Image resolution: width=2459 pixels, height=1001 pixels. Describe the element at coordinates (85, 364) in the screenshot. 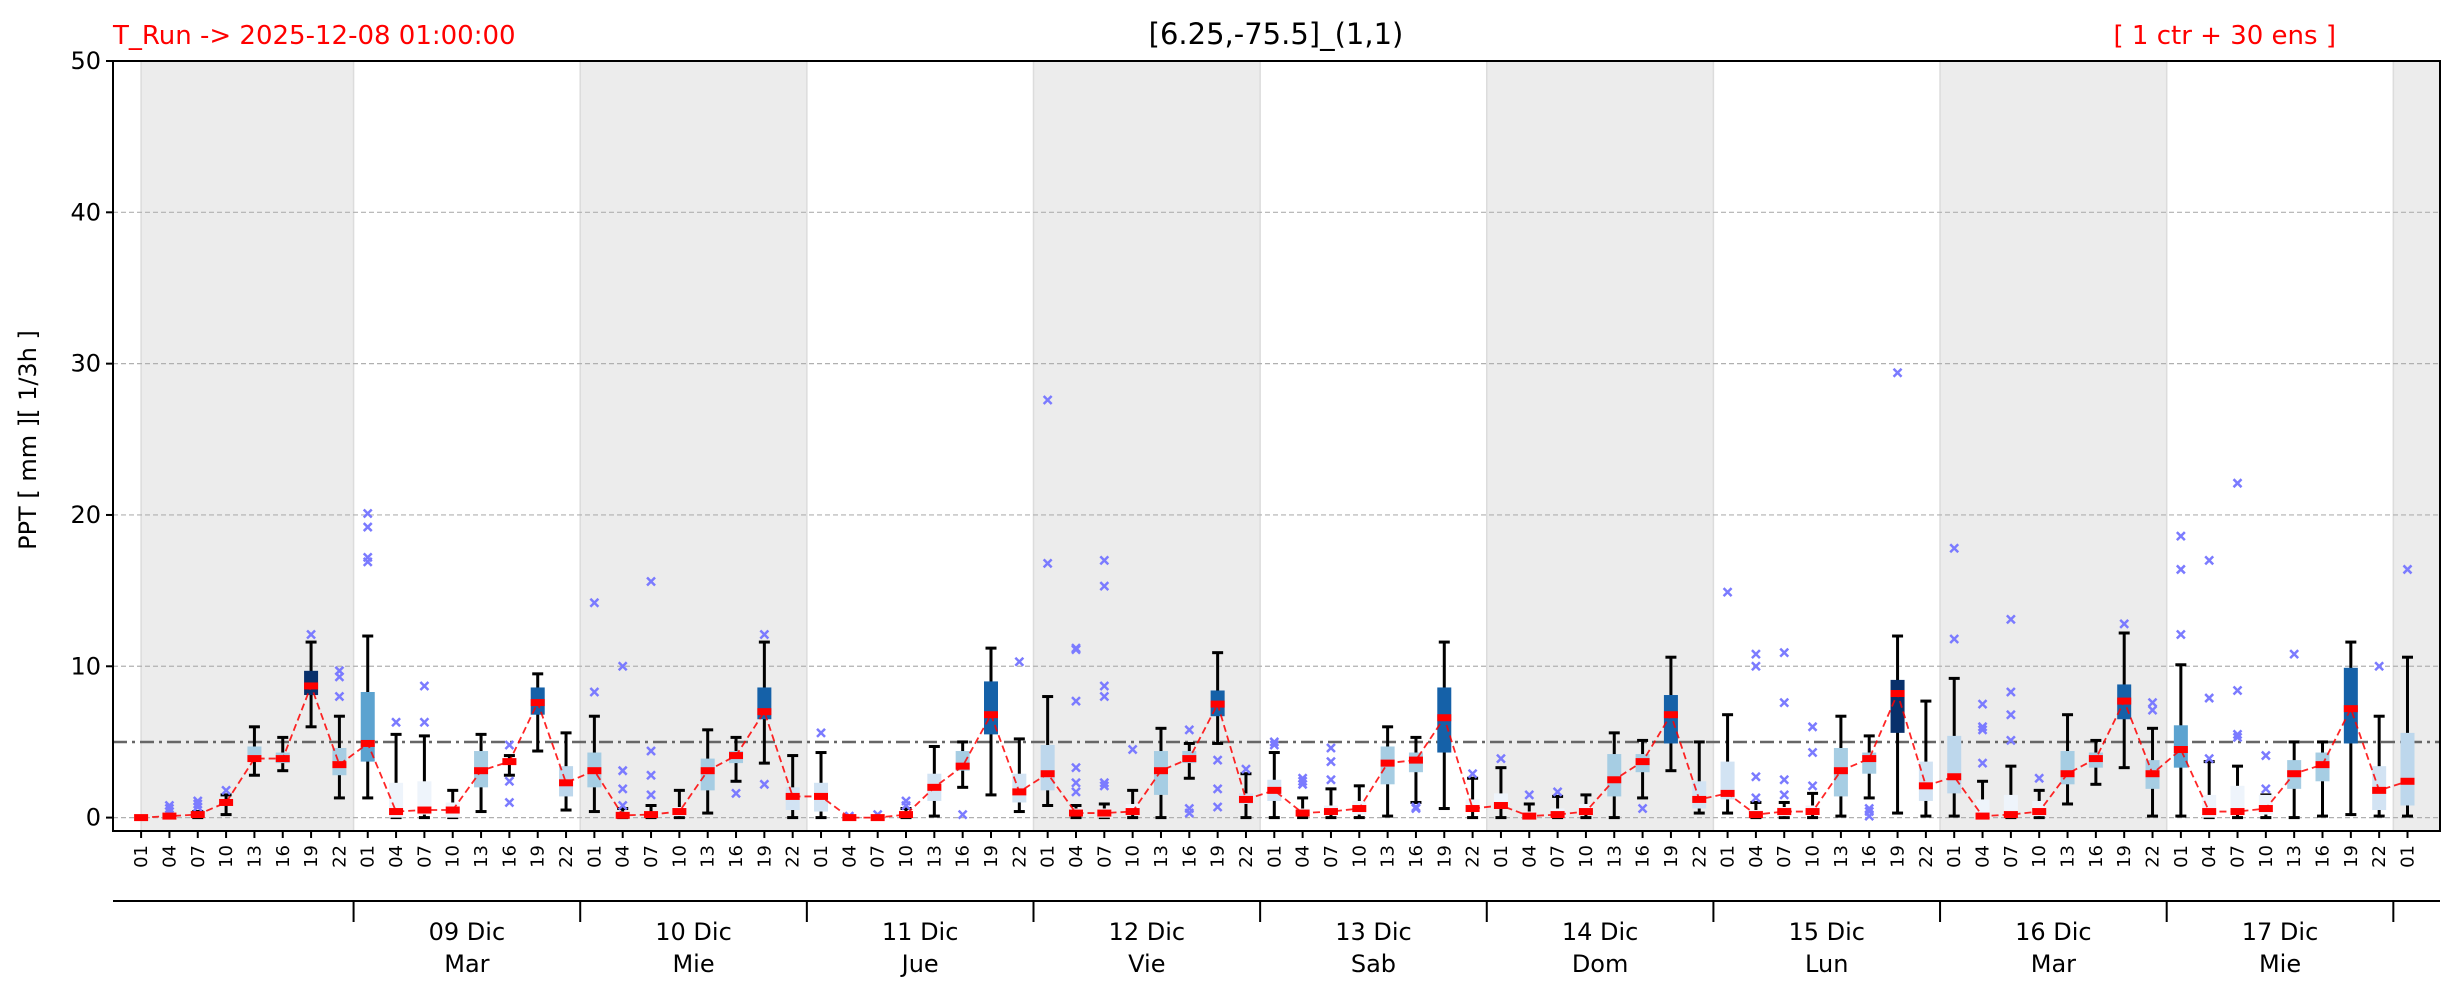

I see `y-tick-label: 30` at that location.